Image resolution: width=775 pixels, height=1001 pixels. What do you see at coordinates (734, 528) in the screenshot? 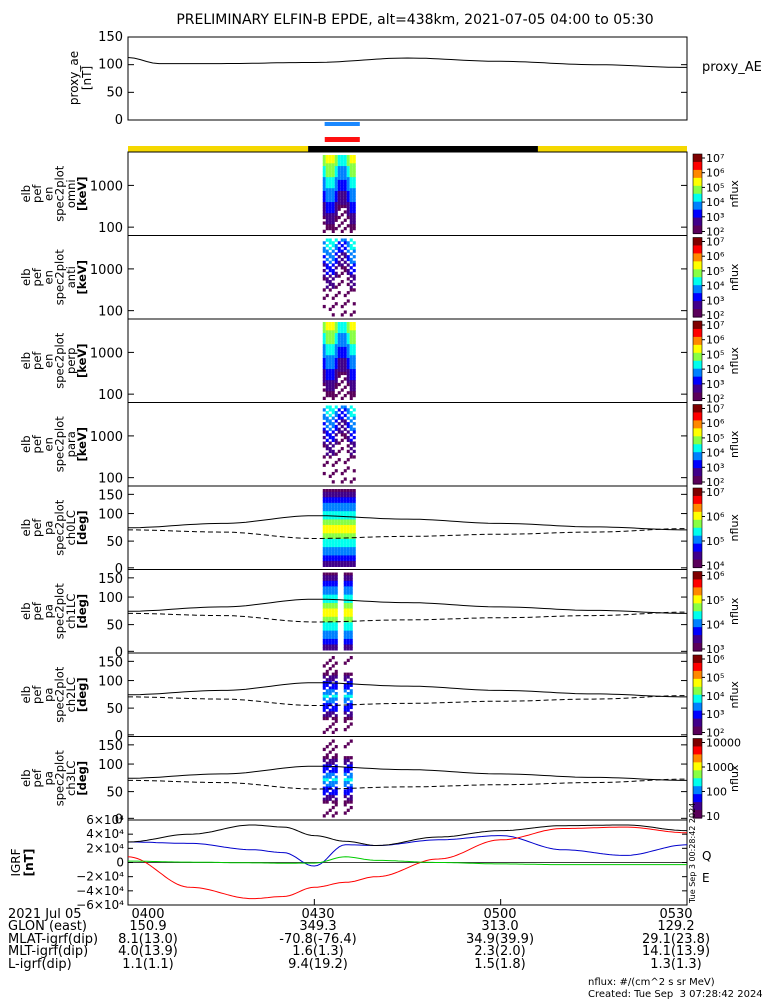
I see `colorbar-label: nflux` at bounding box center [734, 528].